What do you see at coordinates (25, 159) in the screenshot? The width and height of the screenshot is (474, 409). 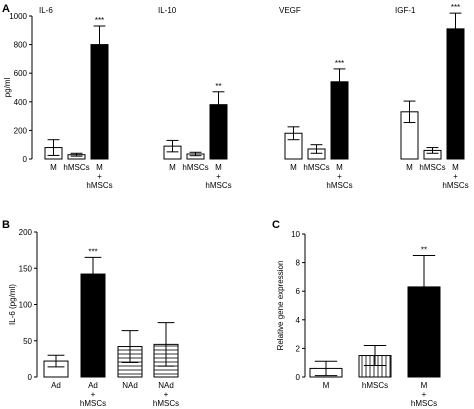 I see `panel-a-y-tick-label: 0` at bounding box center [25, 159].